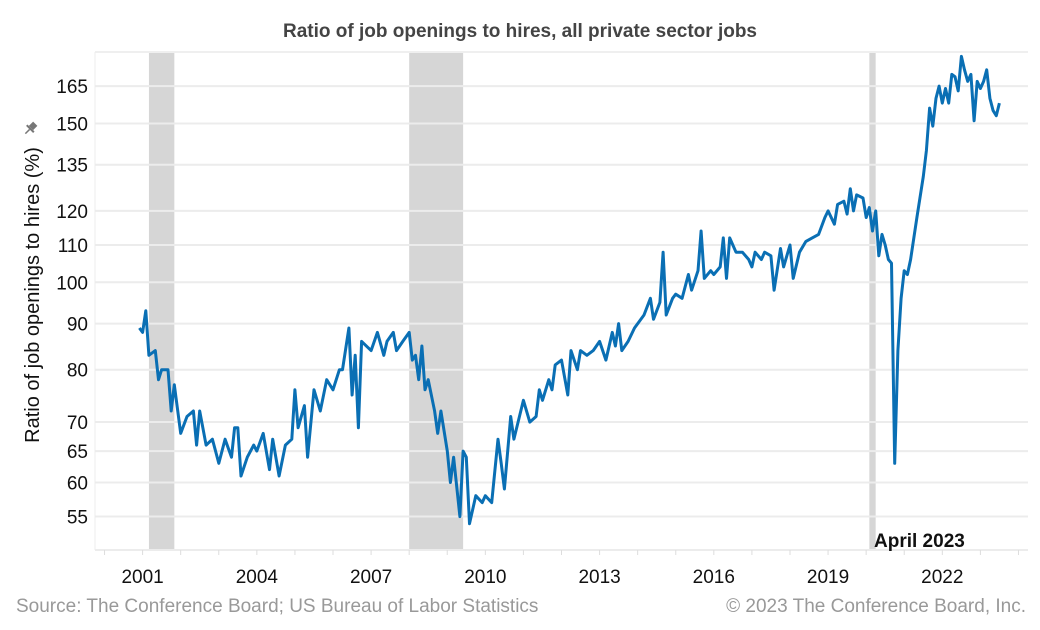 The image size is (1040, 630). Describe the element at coordinates (919, 541) in the screenshot. I see `annotation-label: April 2023` at that location.